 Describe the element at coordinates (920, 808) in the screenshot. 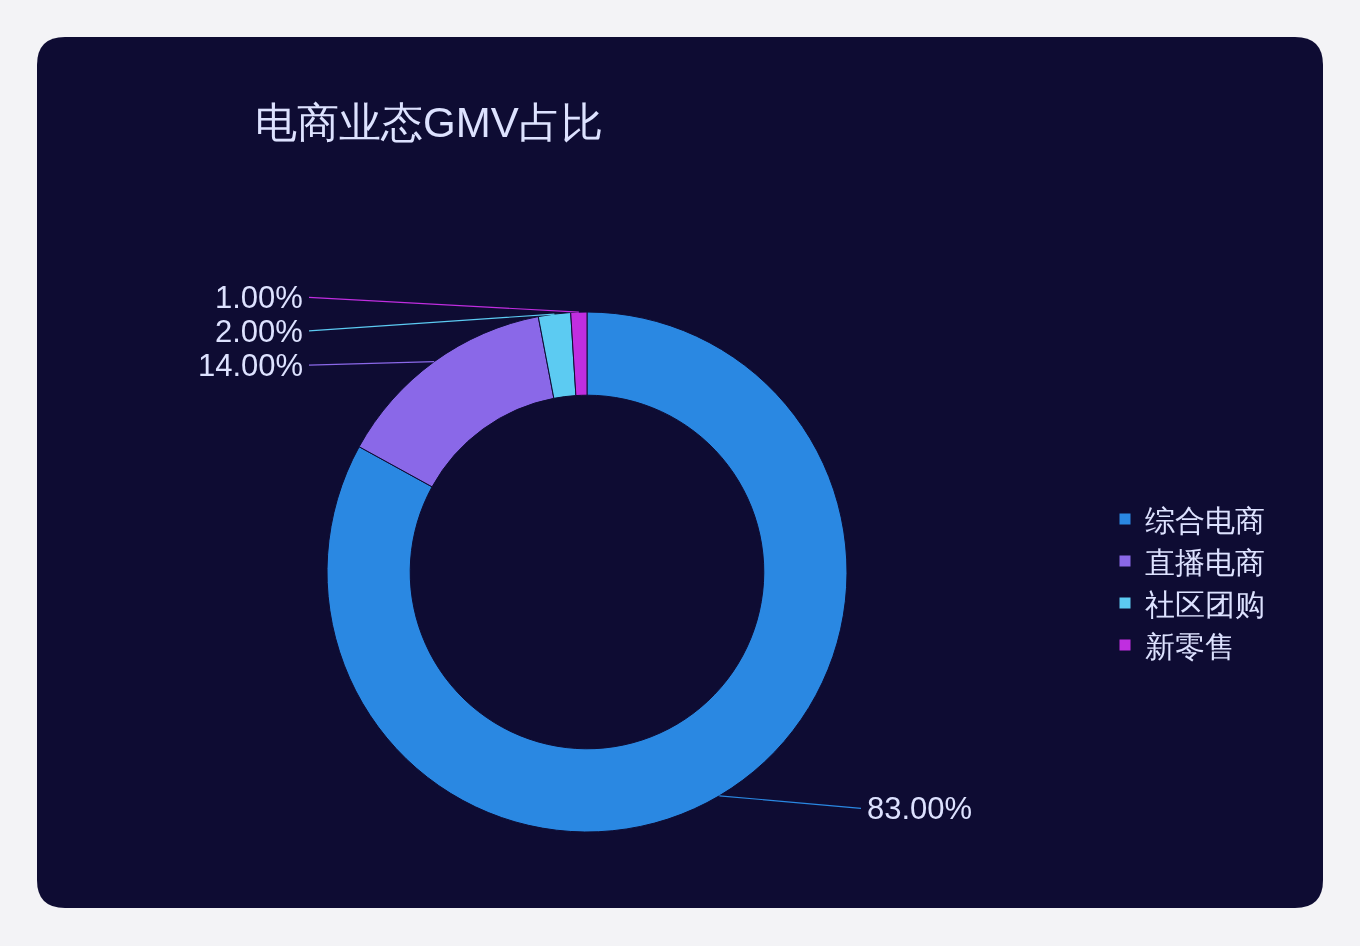

I see `data-label: 83.00%` at that location.